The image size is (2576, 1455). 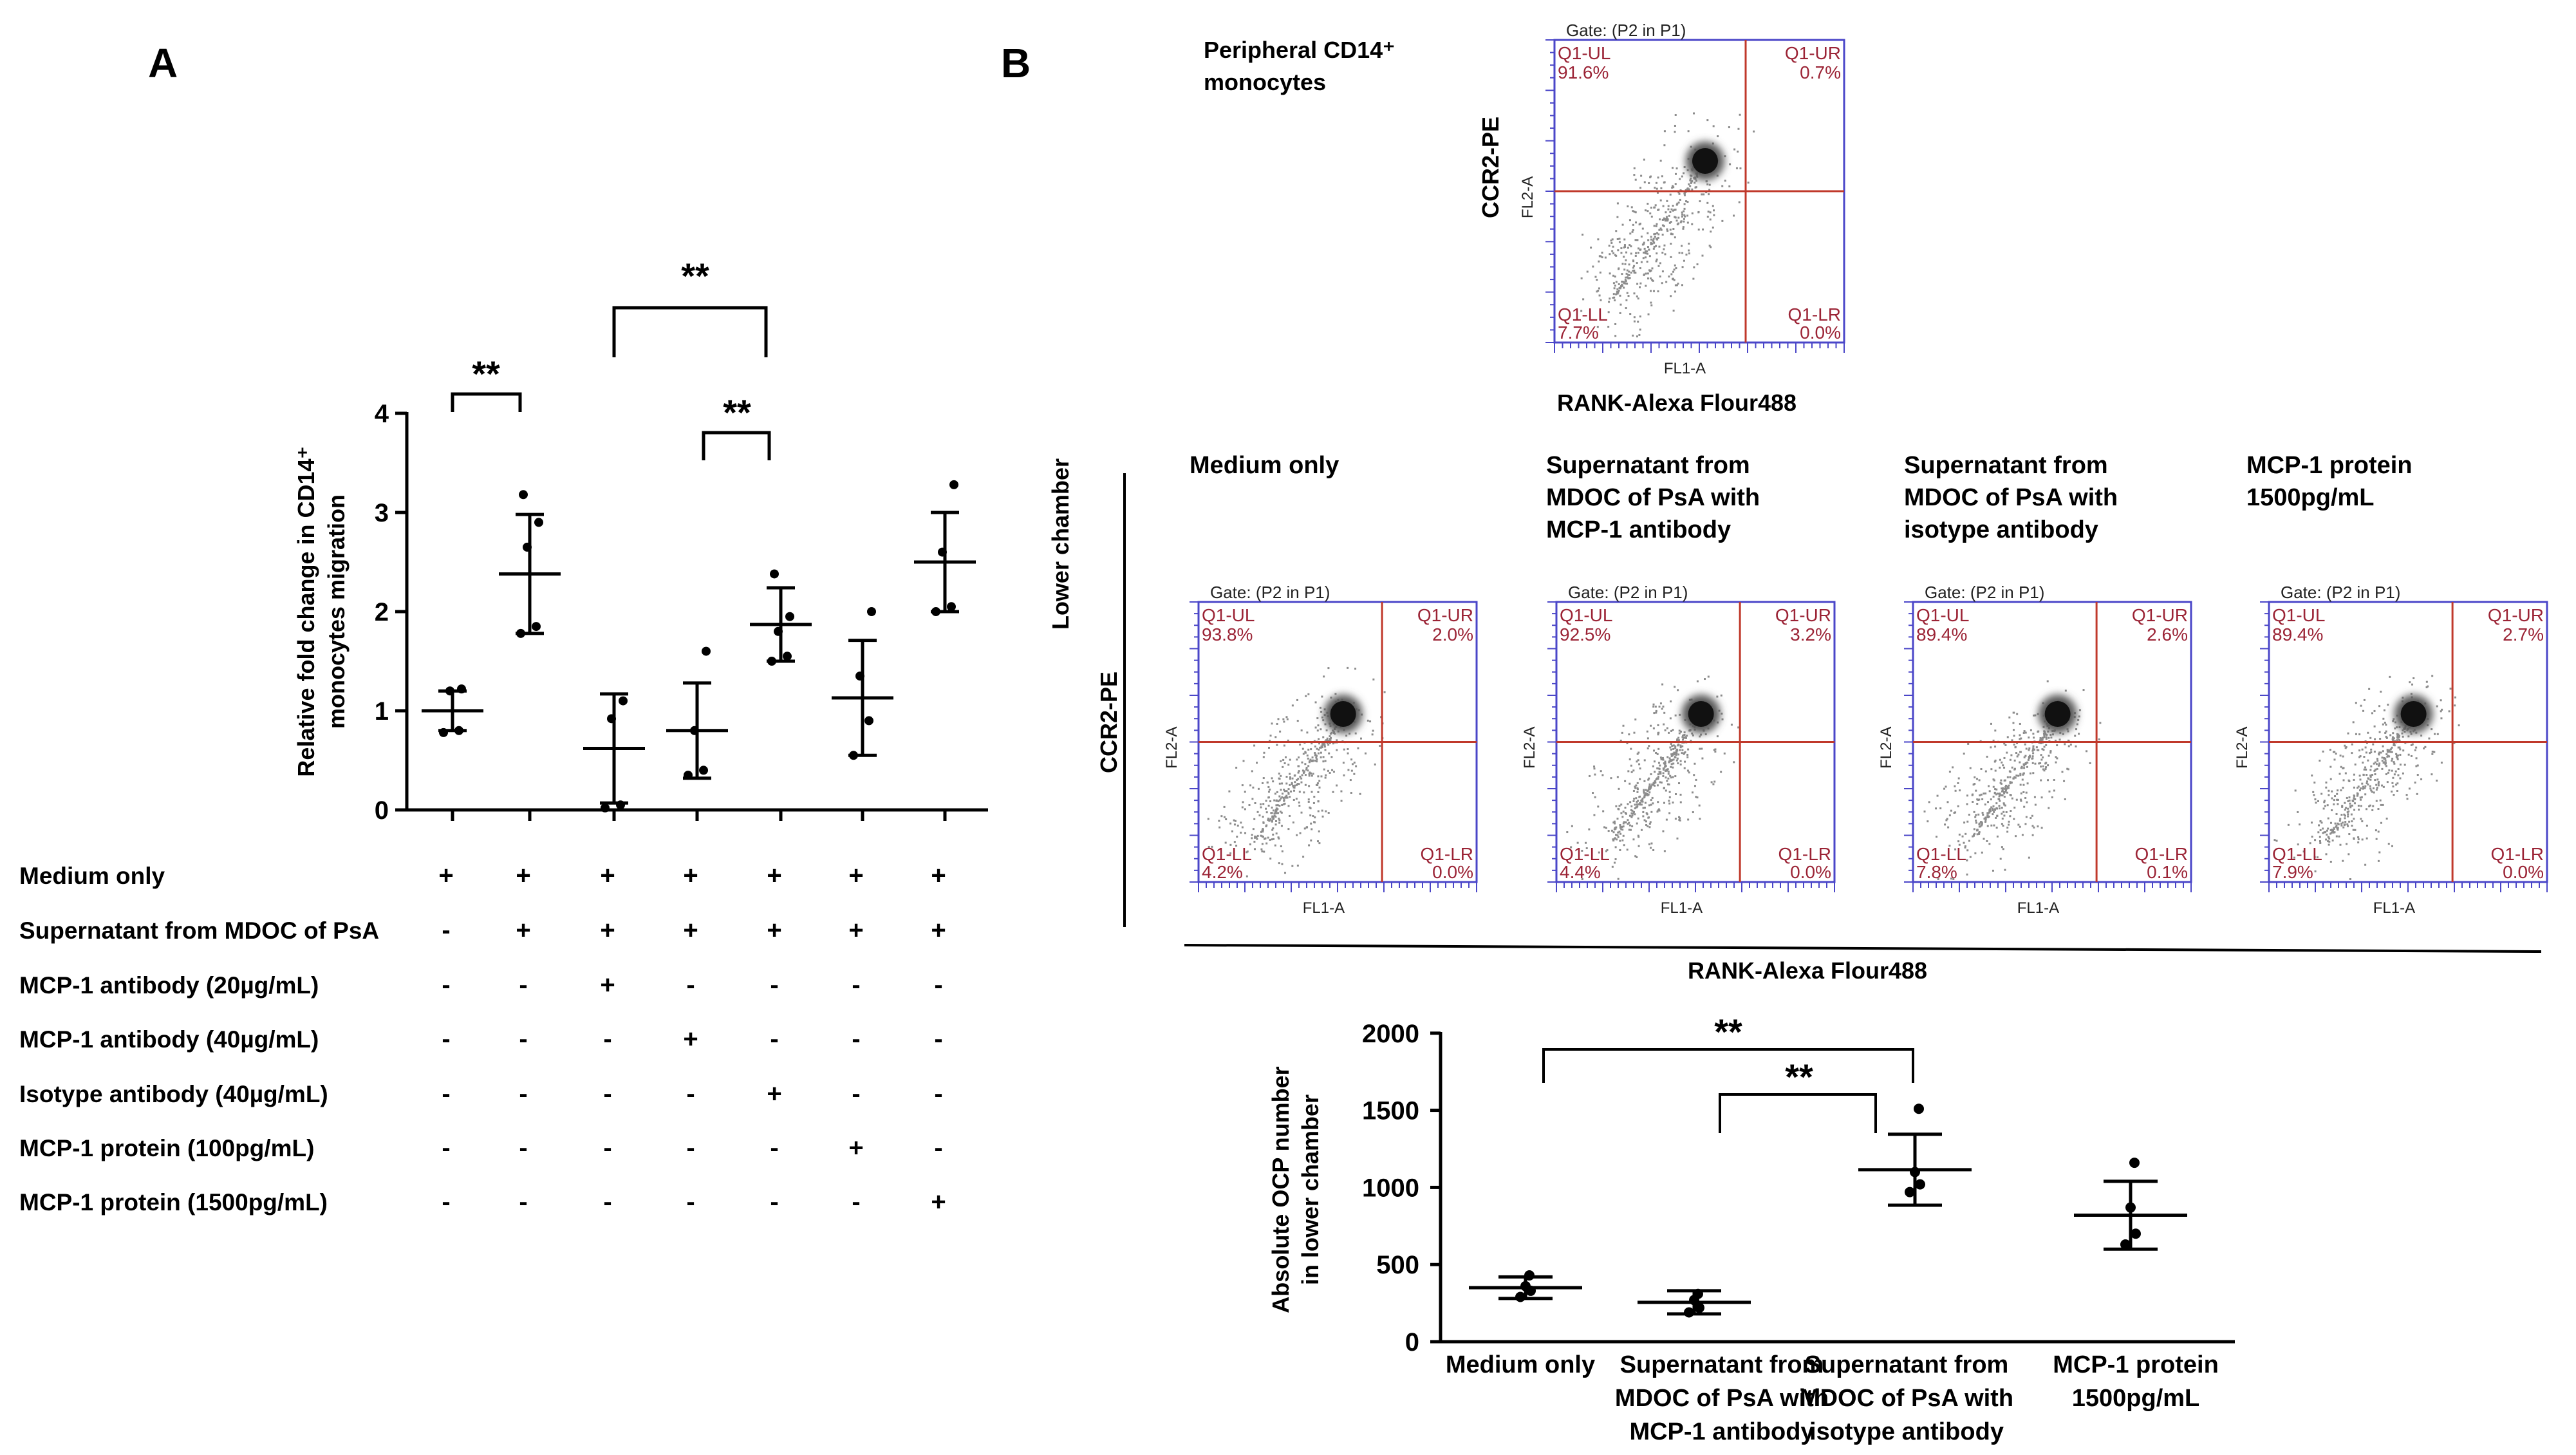 I want to click on quadrant-name-ul: Q1-UL, so click(x=1942, y=615).